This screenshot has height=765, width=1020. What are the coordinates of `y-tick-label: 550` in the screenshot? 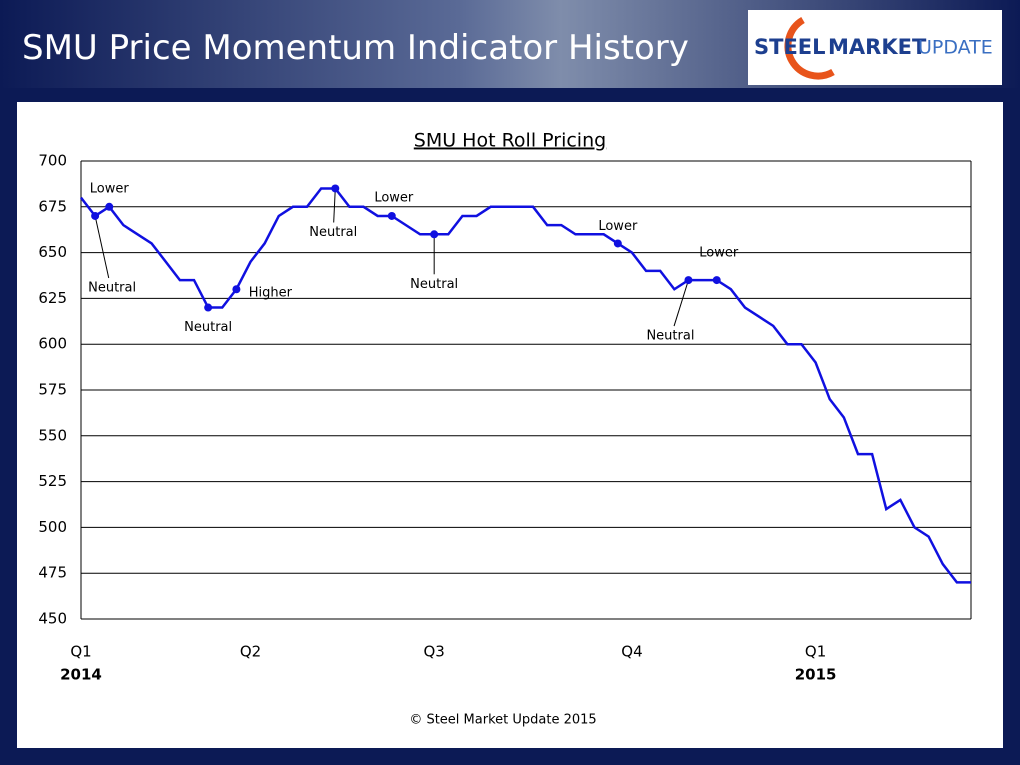 It's located at (52, 435).